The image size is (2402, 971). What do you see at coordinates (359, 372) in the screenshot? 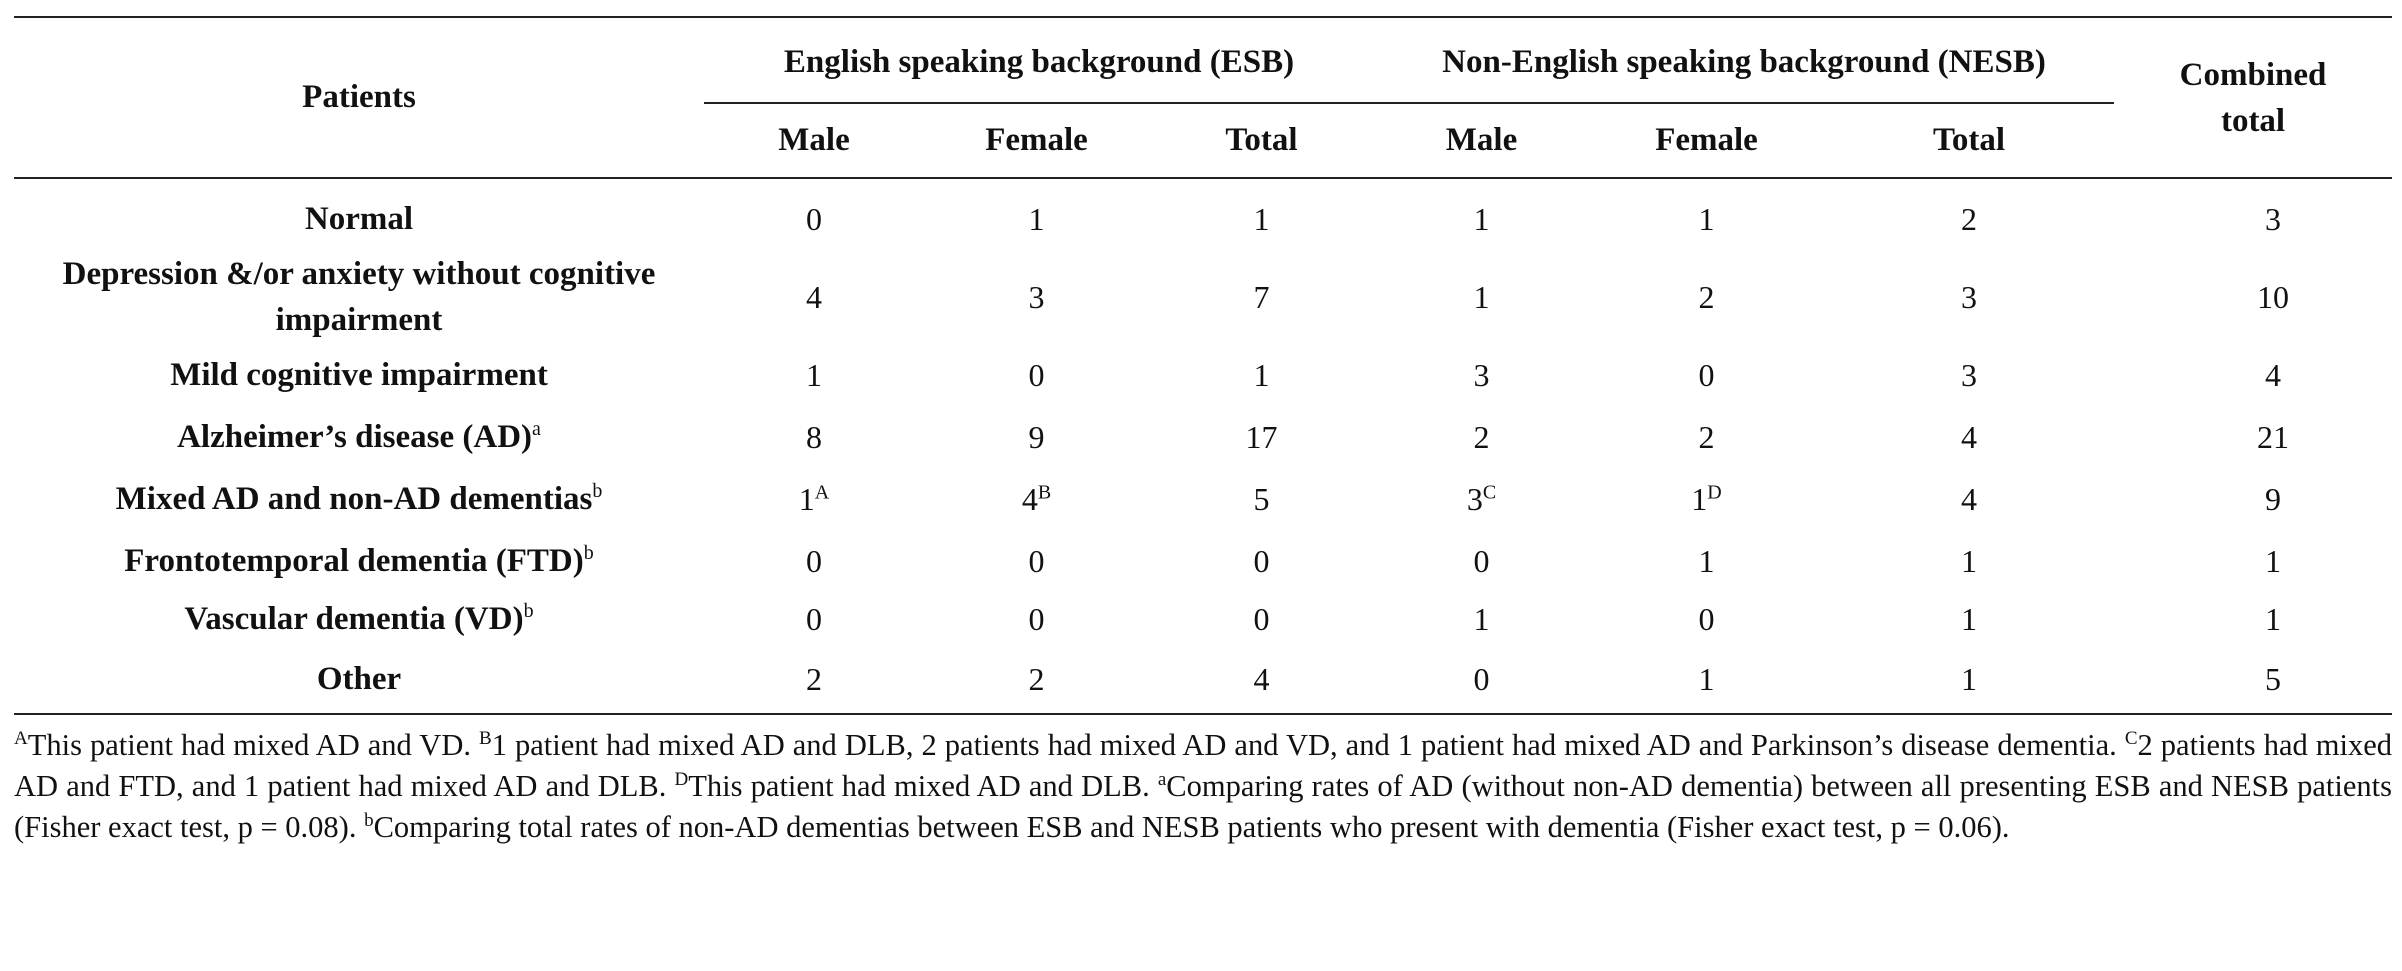
I see `row-label: Mild cognitive impairment` at bounding box center [359, 372].